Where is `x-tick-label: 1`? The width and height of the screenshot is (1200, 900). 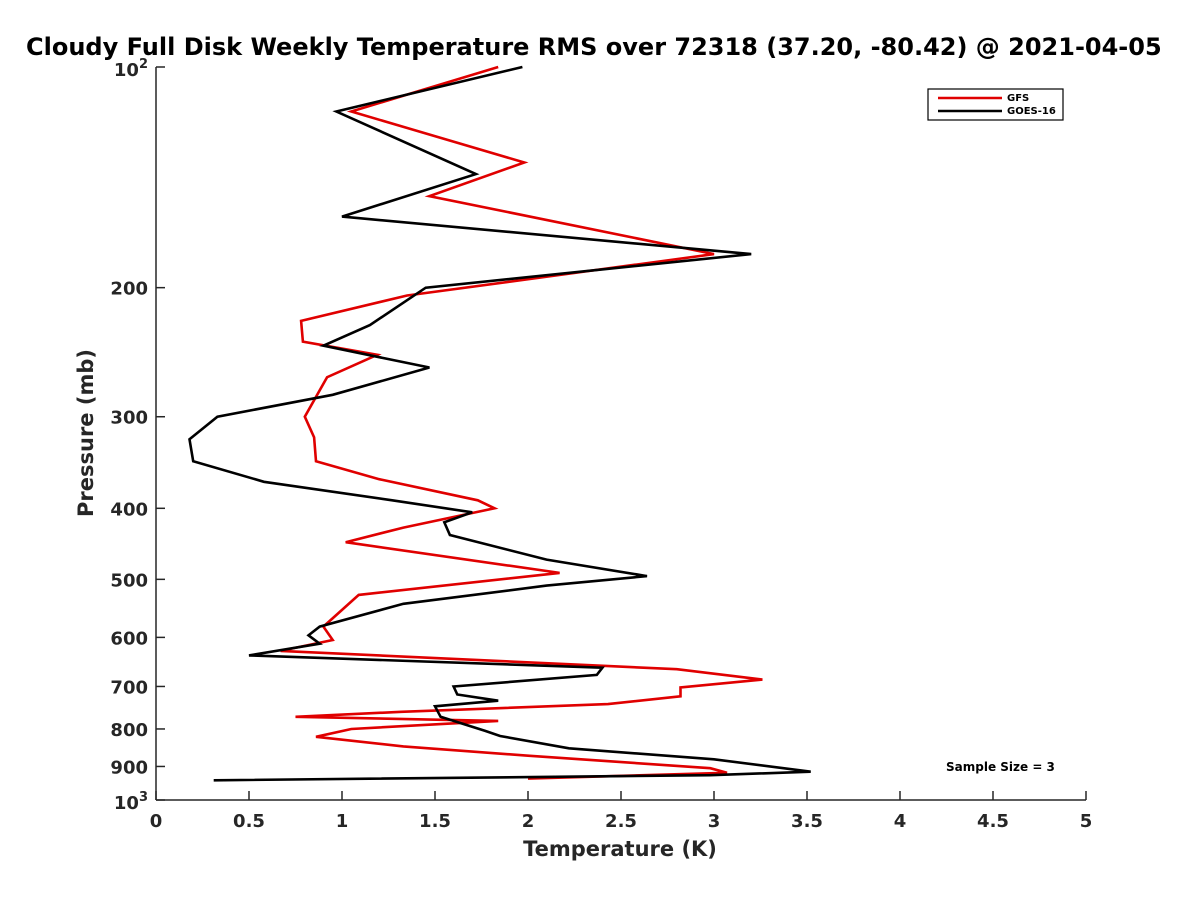
x-tick-label: 1 is located at coordinates (342, 821).